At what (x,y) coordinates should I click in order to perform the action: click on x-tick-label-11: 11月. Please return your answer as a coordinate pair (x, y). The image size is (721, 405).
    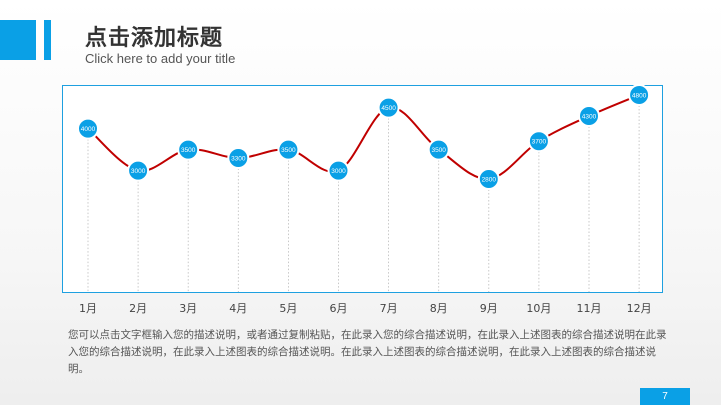
    Looking at the image, I should click on (589, 308).